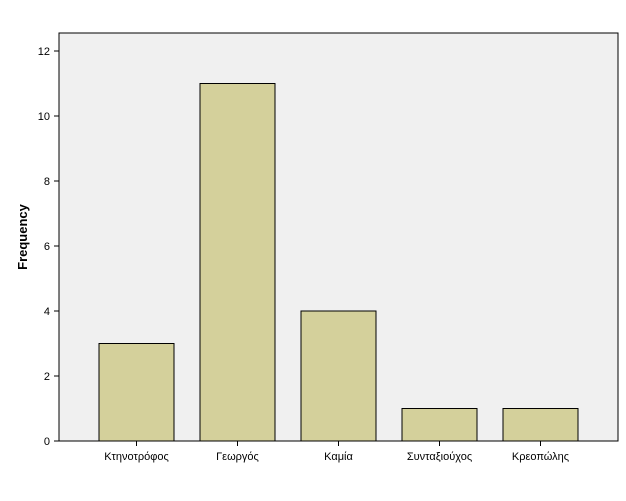 Image resolution: width=626 pixels, height=501 pixels. Describe the element at coordinates (439, 457) in the screenshot. I see `x-tick-label: Συνταξιούχος` at that location.